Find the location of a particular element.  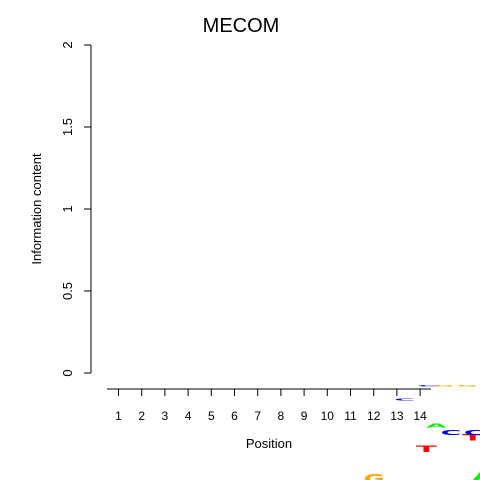

y-axis: 0 0.5 1 1.5 2 is located at coordinates (76, 209).